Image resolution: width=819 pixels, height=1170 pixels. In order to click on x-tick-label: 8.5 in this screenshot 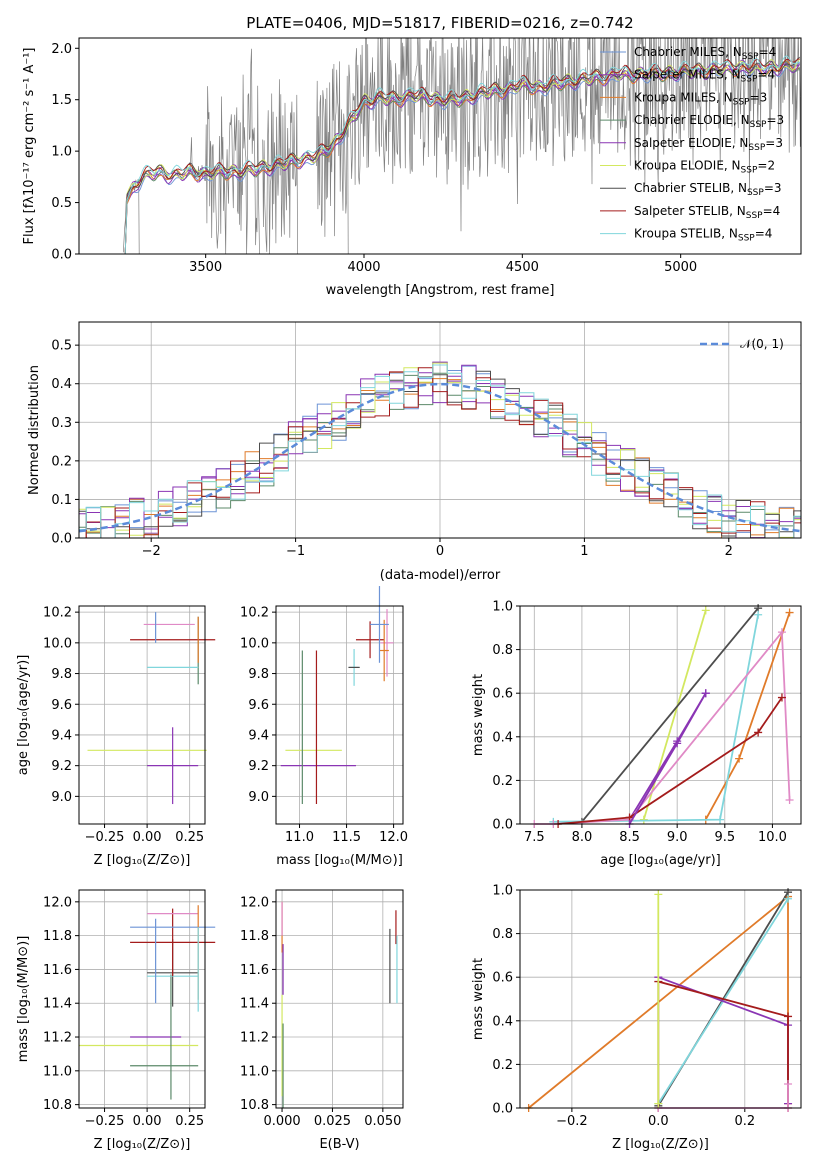, I will do `click(629, 837)`.